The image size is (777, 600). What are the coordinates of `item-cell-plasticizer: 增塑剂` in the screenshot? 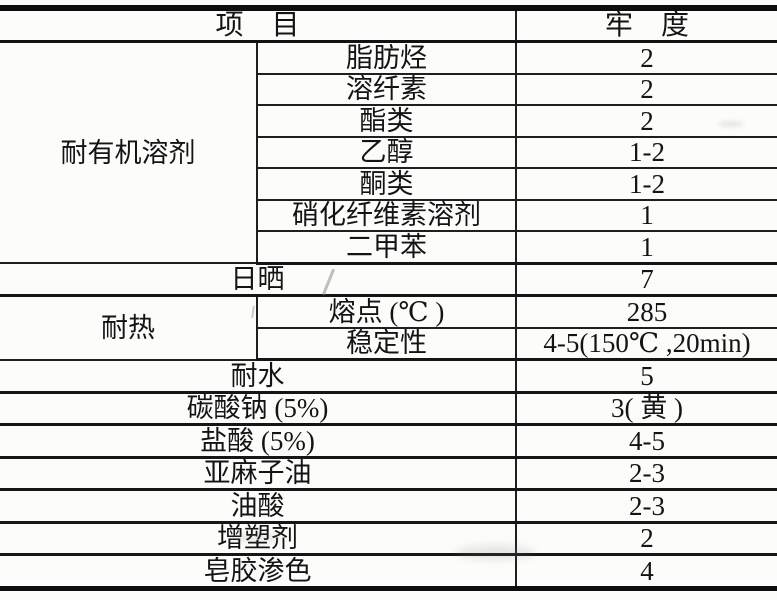 It's located at (259, 539).